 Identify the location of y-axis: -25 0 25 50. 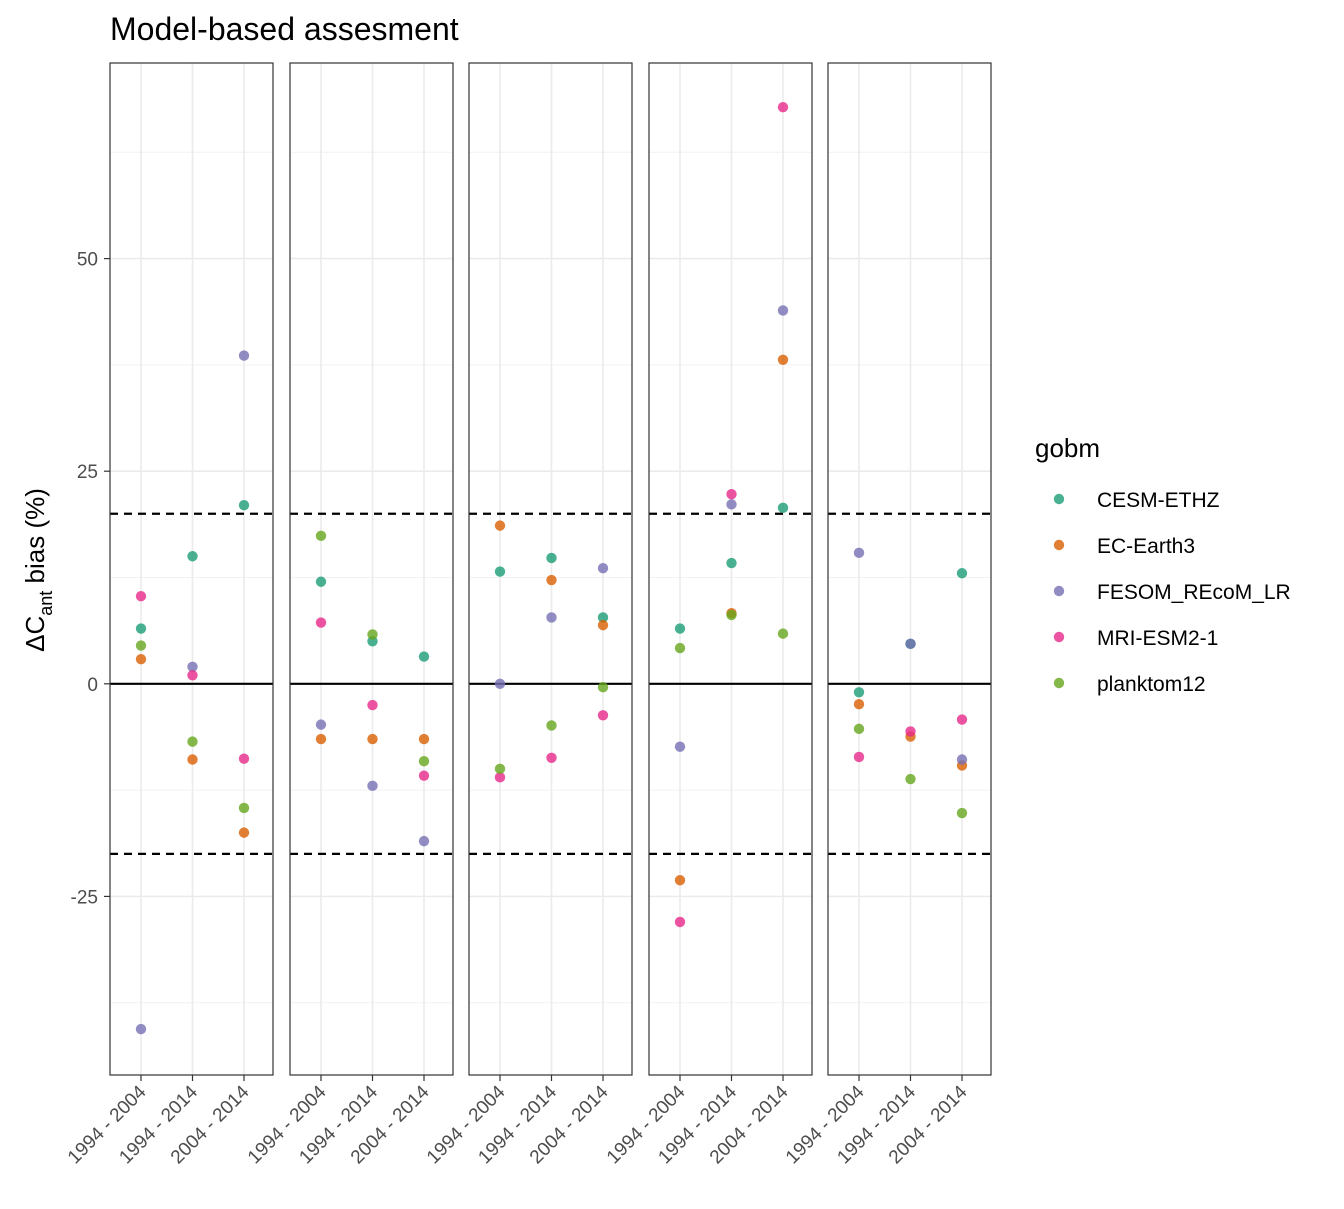
(90, 579).